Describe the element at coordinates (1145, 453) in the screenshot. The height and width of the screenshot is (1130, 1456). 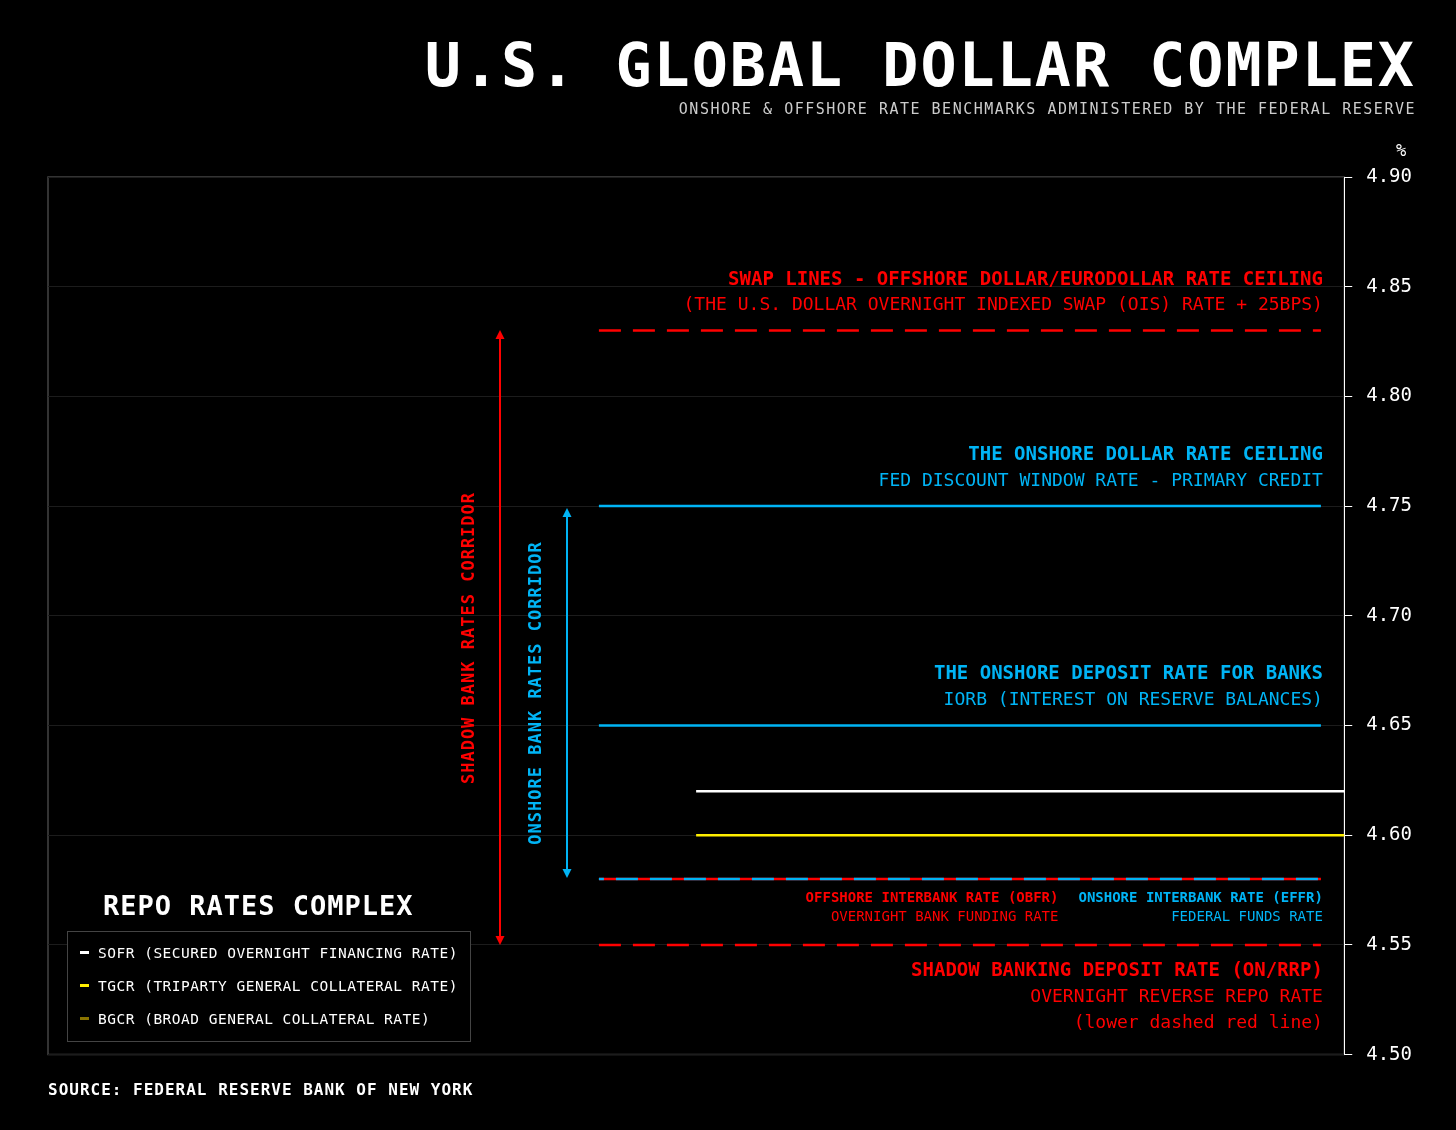
I see `ref-line-label: THE ONSHORE DOLLAR RATE CEILING` at that location.